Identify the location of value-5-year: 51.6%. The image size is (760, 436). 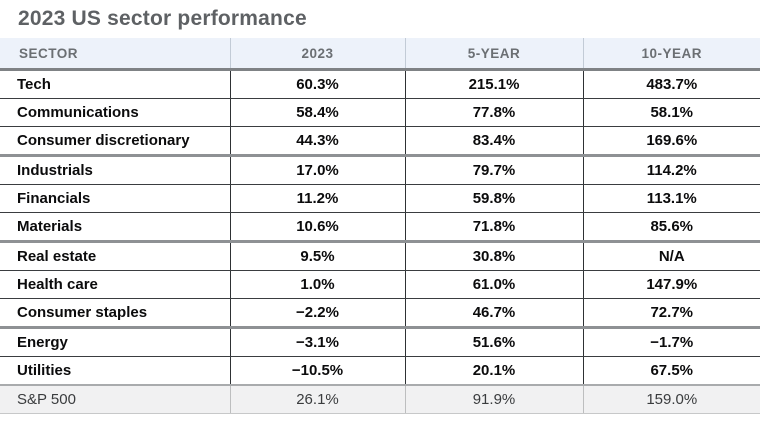
(493, 342).